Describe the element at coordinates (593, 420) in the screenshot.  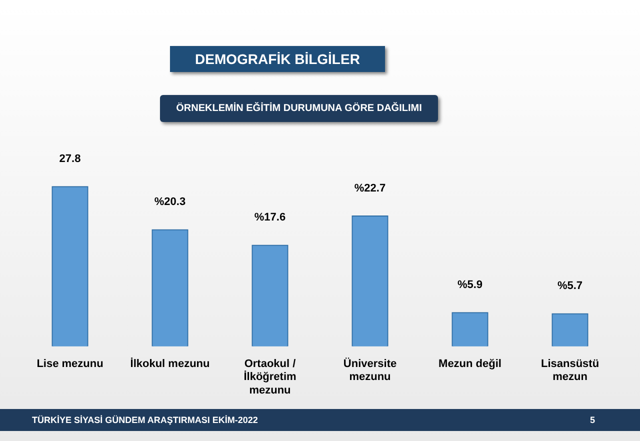
I see `text: 5` at that location.